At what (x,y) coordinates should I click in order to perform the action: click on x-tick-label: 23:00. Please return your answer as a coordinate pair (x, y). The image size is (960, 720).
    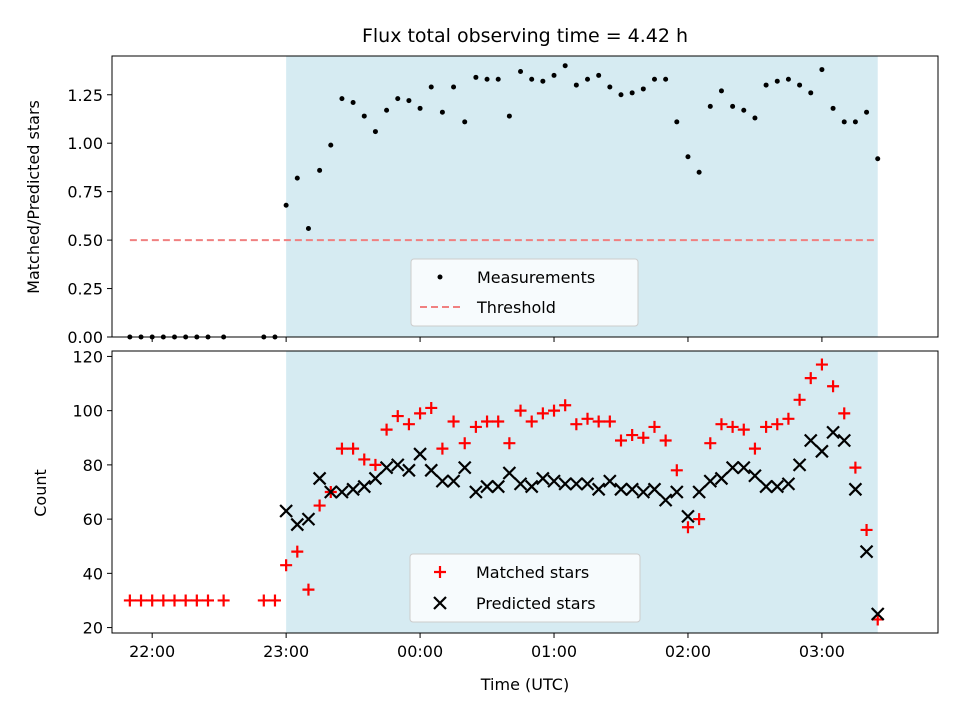
    Looking at the image, I should click on (286, 651).